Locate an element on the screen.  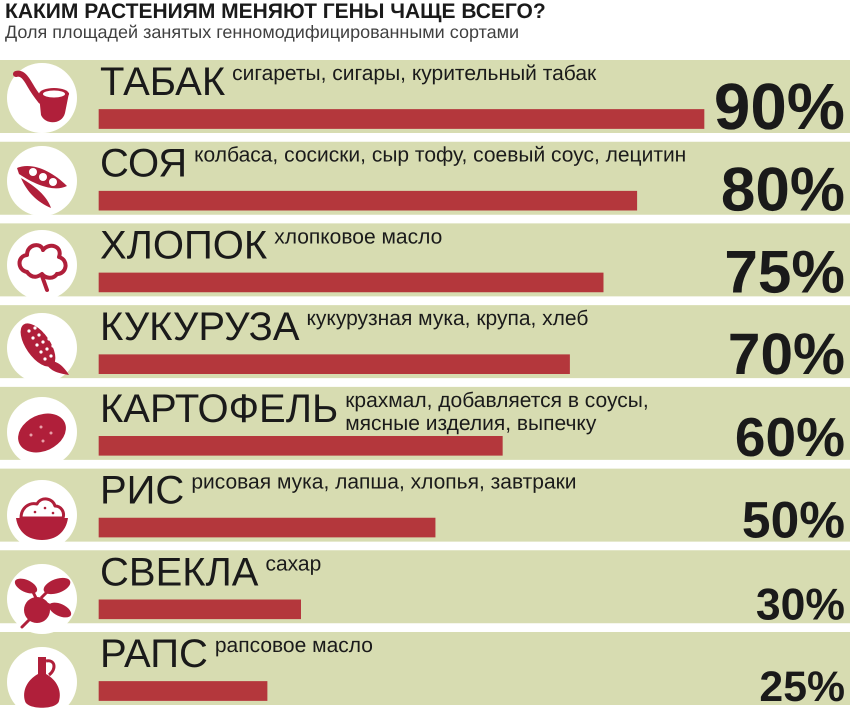
data-label: 90% is located at coordinates (779, 106).